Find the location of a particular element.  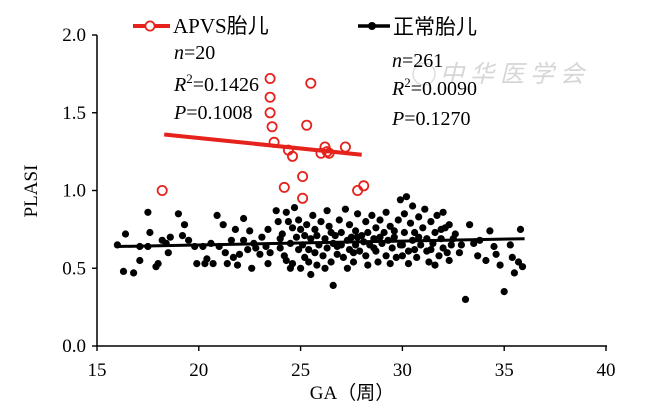

y-axis-title: PLASI is located at coordinates (31, 191).